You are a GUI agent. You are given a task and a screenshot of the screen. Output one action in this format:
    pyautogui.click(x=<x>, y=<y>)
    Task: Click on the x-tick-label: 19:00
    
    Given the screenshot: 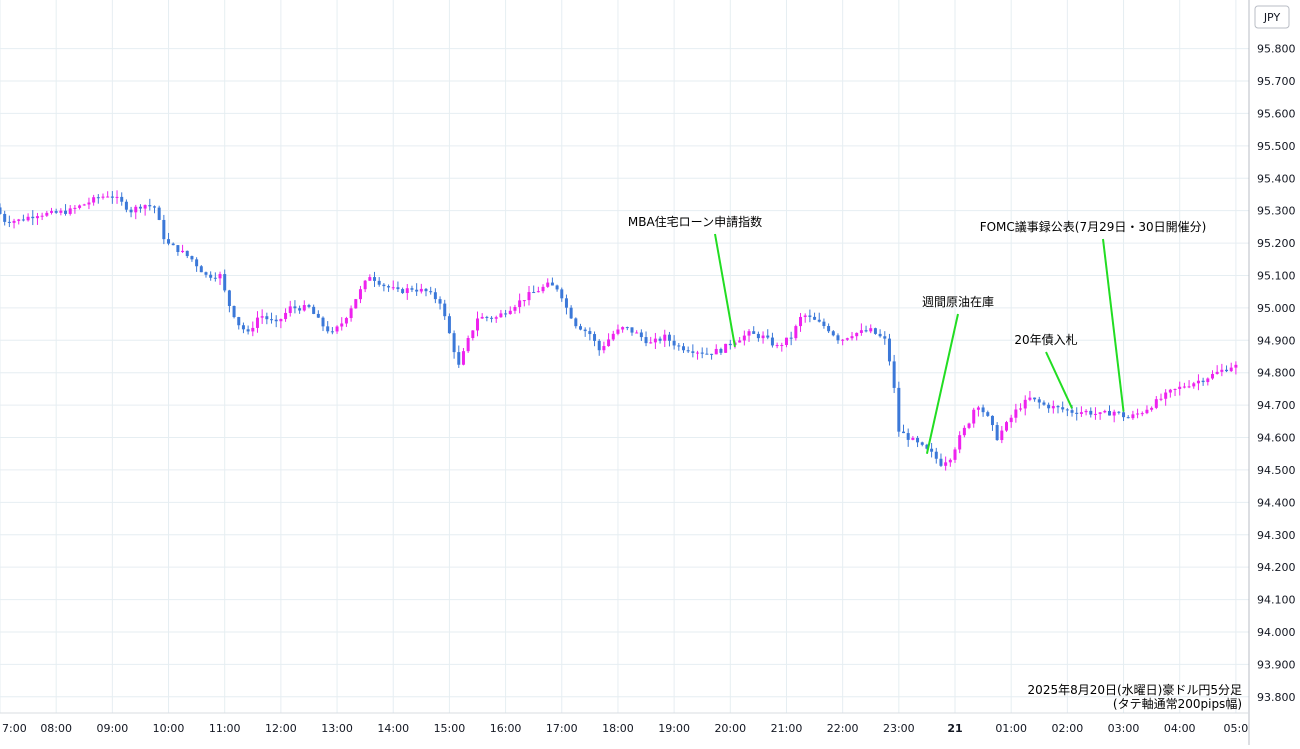 What is the action you would take?
    pyautogui.click(x=674, y=728)
    